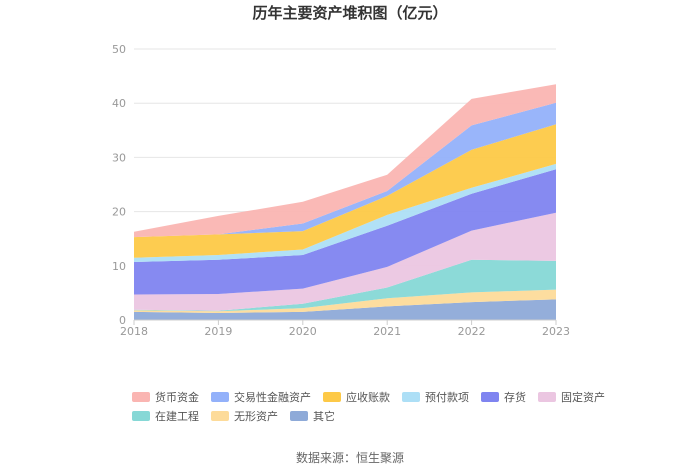  I want to click on legend-label: 交易性金融资产, so click(272, 397).